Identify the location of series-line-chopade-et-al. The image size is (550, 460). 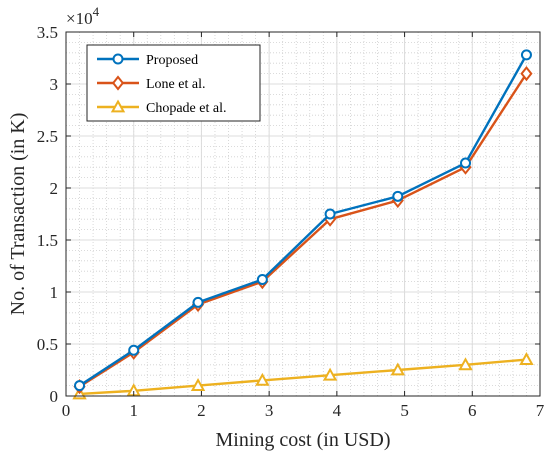
(303, 377).